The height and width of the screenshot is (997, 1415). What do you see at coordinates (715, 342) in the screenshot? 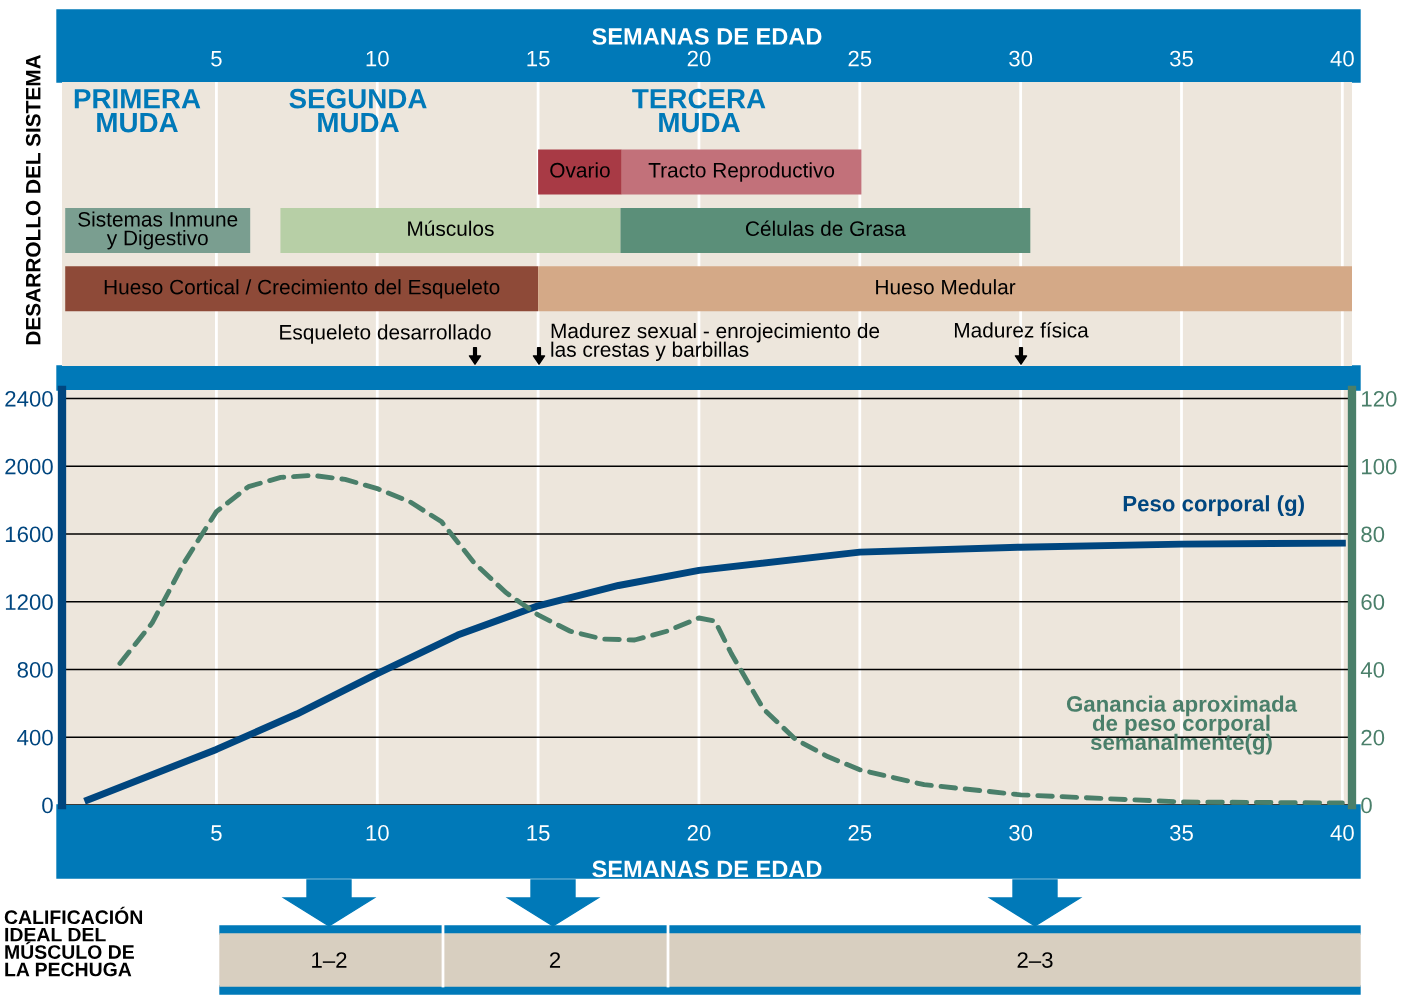
I see `annotation: Madurez sexual - enrojecimiento de las crestas y barbillas` at bounding box center [715, 342].